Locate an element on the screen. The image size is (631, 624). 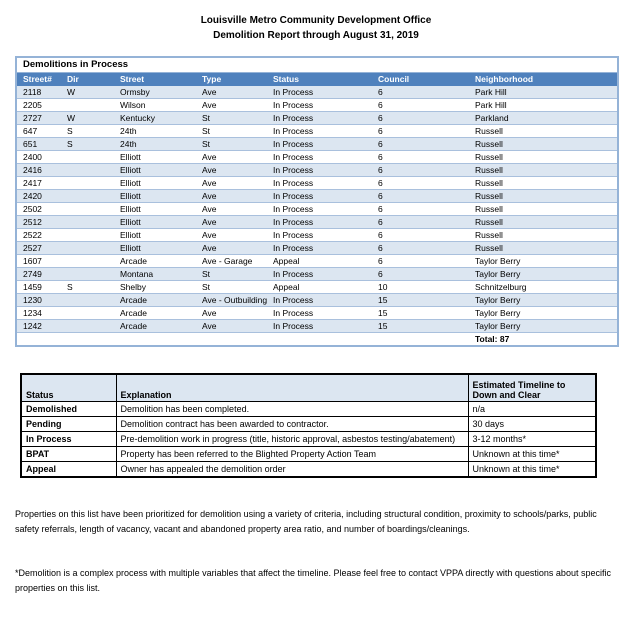
demolition-row: 2400 Elliott Ave In Process 6 Russell is located at coordinates (317, 157).